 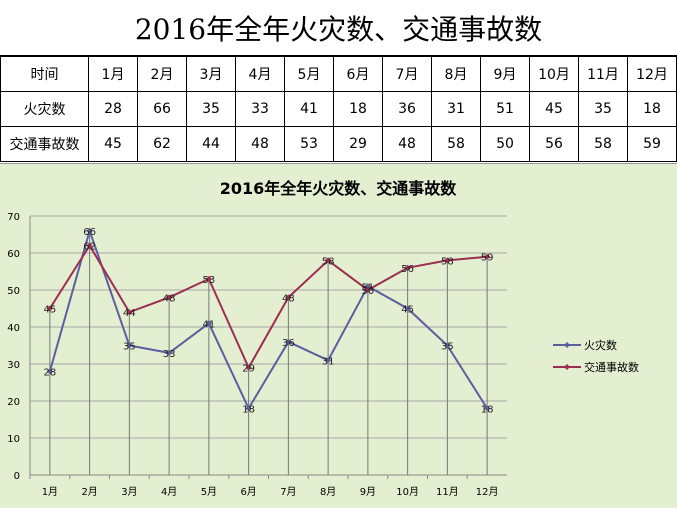 What do you see at coordinates (652, 144) in the screenshot?
I see `table-cell: 59` at bounding box center [652, 144].